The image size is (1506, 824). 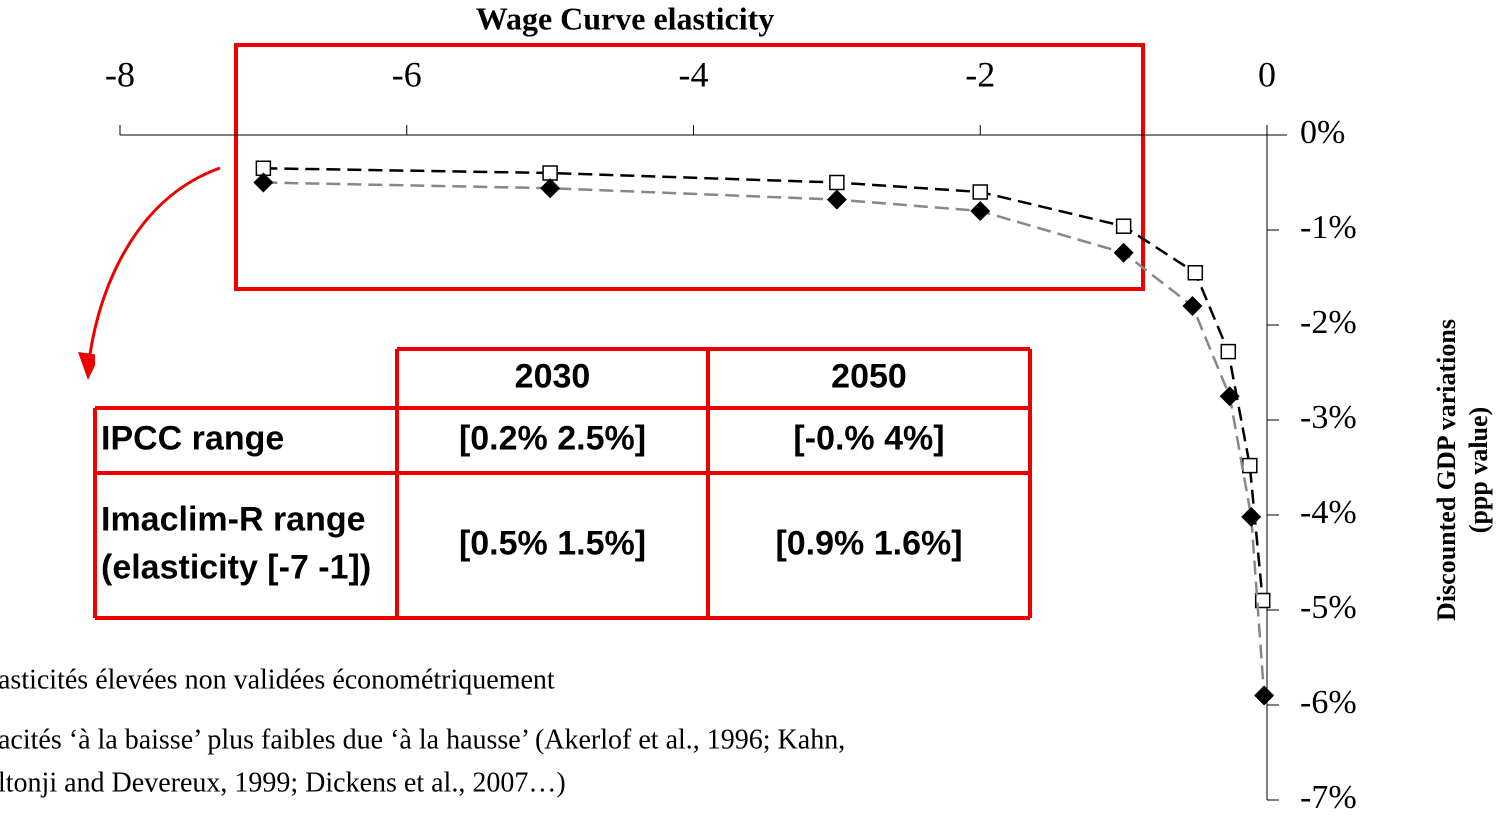 I want to click on y-tick-label: 0%, so click(x=1322, y=132).